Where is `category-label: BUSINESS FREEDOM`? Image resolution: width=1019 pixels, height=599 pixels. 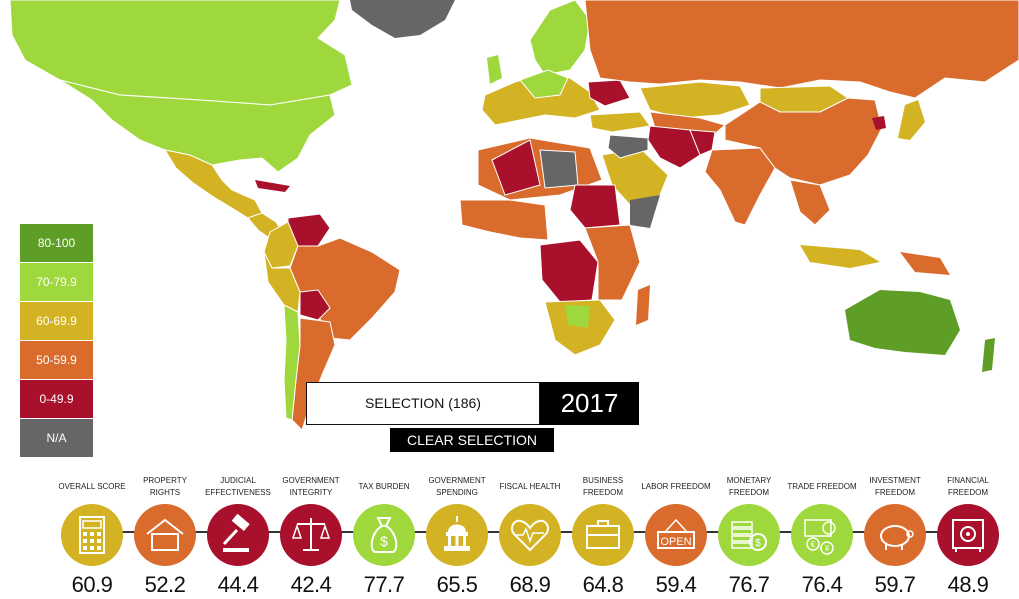
category-label: BUSINESS FREEDOM is located at coordinates (603, 486).